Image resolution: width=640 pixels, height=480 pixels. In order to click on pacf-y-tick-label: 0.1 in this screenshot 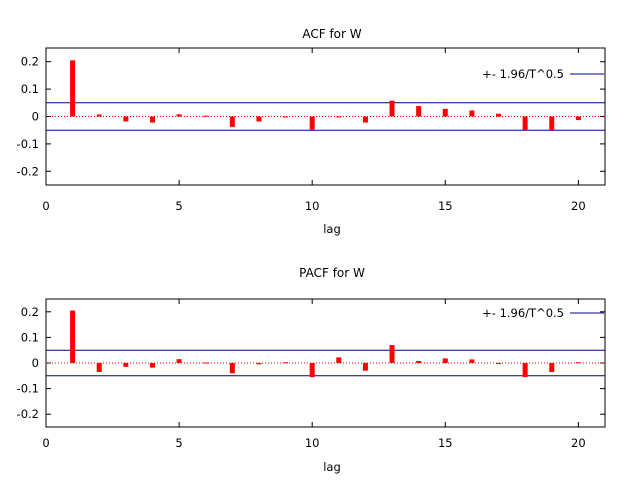, I will do `click(30, 337)`.